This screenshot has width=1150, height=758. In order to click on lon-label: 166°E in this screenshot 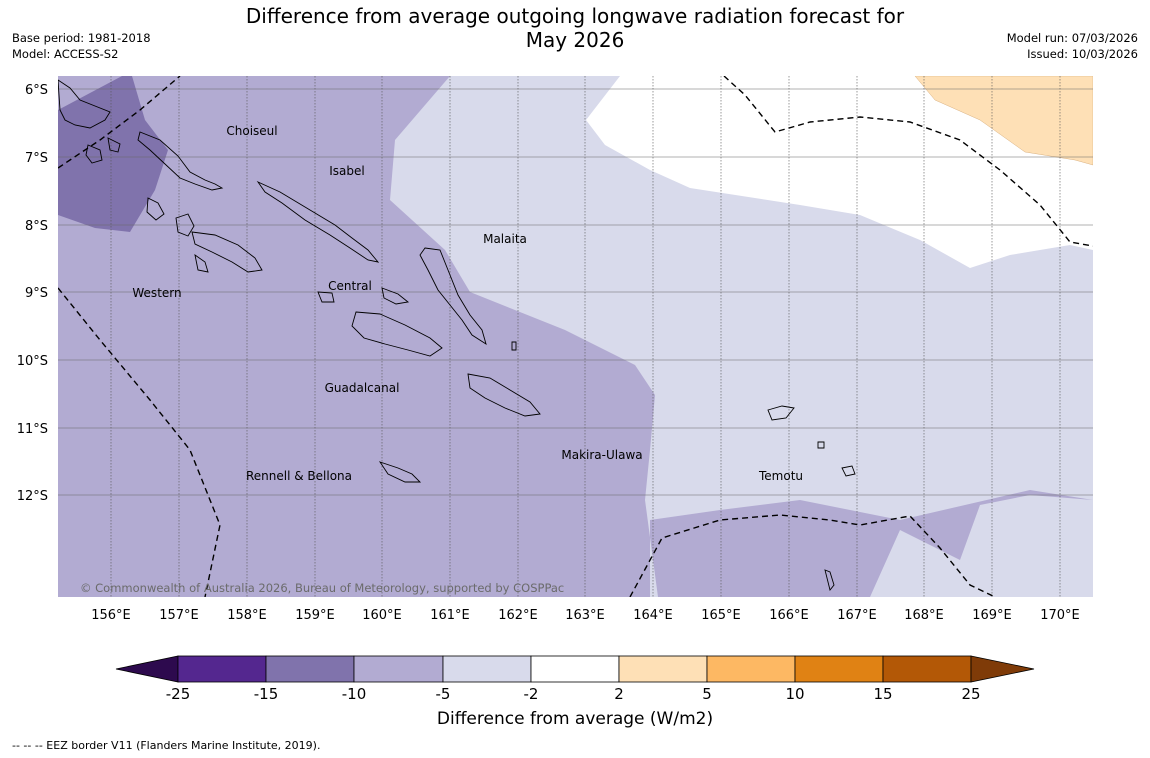, I will do `click(789, 615)`.